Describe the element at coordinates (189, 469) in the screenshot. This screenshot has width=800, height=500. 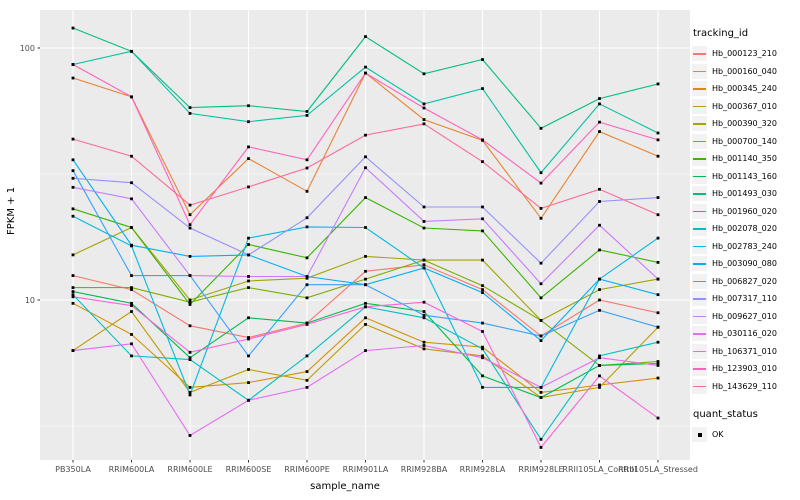
I see `x-tick-label: RRIM600LE` at that location.